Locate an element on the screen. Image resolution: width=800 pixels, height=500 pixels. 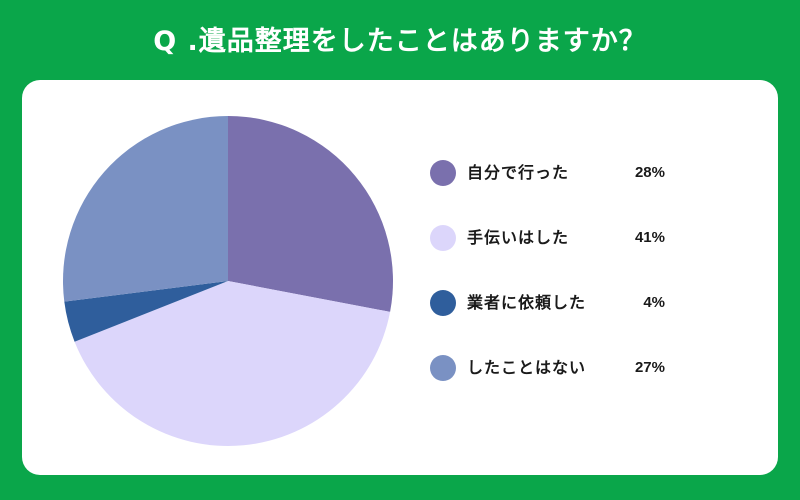
legend-value: 4% is located at coordinates (654, 302).